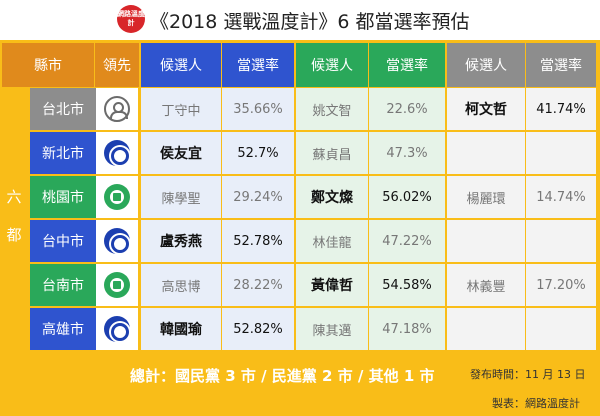 This screenshot has height=416, width=600. I want to click on city-label: 台北市, so click(63, 109).